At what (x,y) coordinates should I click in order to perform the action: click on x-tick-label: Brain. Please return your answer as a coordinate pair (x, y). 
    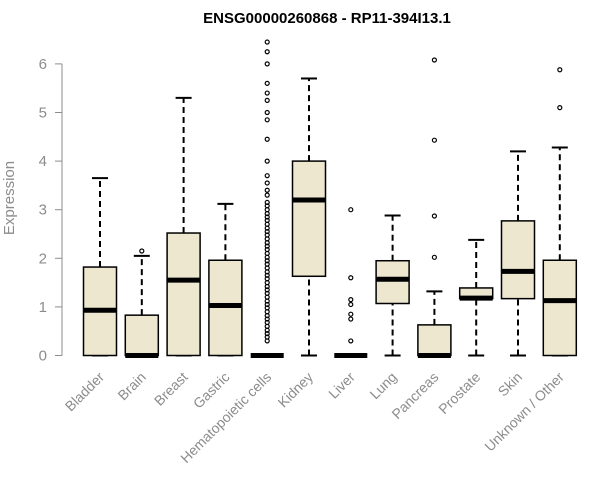
    Looking at the image, I should click on (131, 386).